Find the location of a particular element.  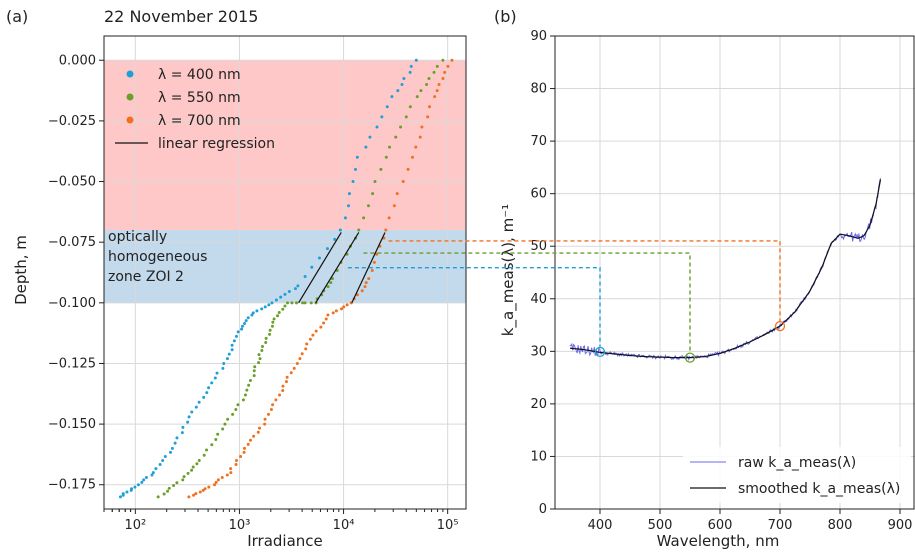

legend-label: linear regression is located at coordinates (216, 144).